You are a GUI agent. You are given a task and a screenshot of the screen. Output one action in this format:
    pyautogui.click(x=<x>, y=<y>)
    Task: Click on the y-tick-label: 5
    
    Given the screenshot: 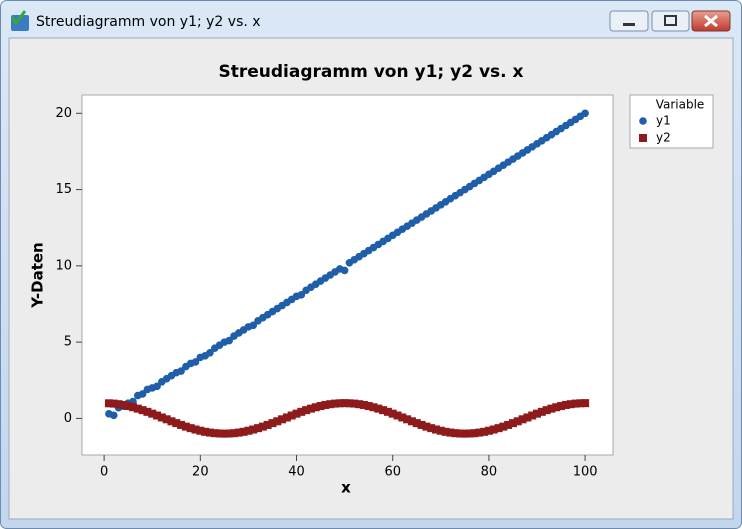 What is the action you would take?
    pyautogui.click(x=68, y=342)
    